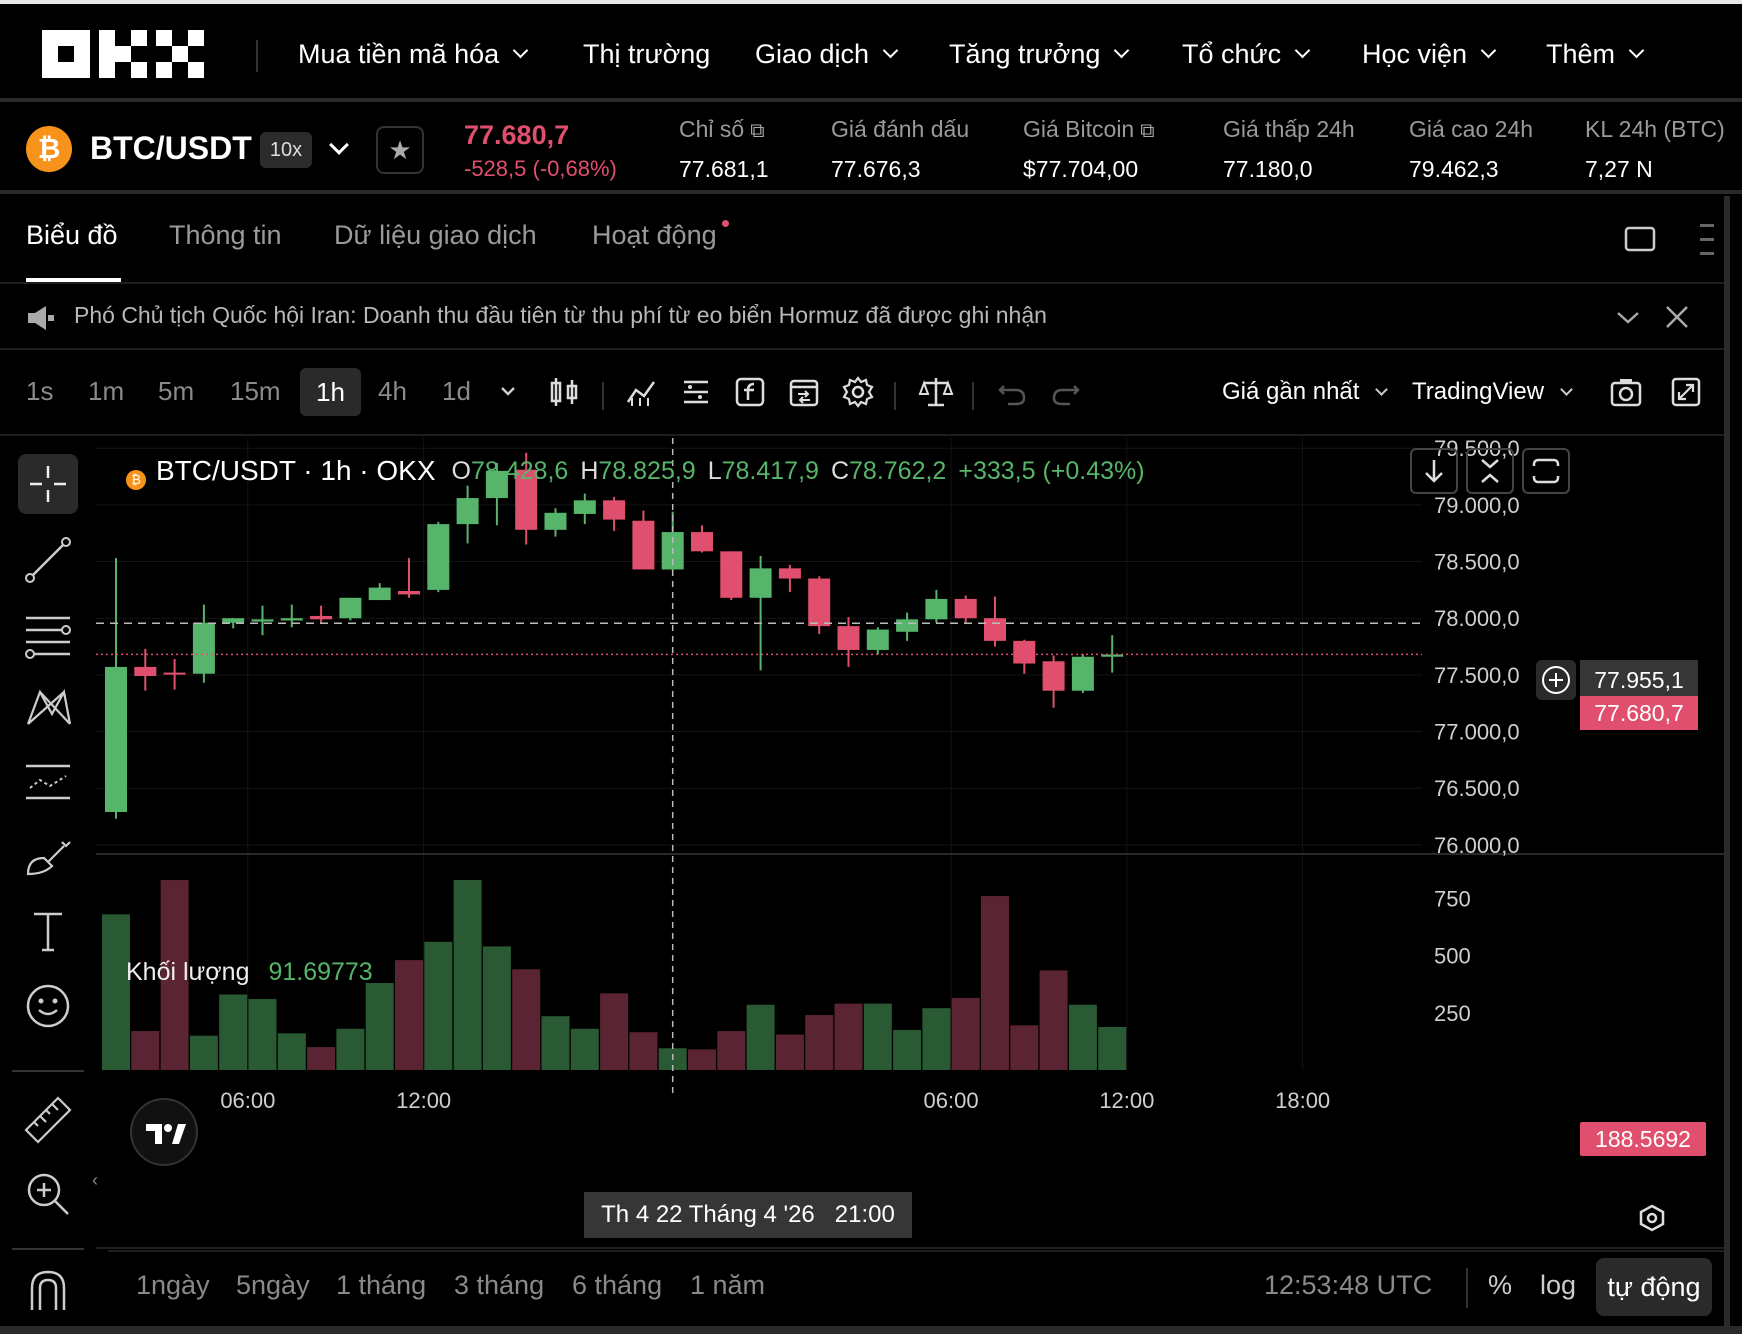 The image size is (1742, 1334). I want to click on nav-grow: Tăng trưởng, so click(1039, 54).